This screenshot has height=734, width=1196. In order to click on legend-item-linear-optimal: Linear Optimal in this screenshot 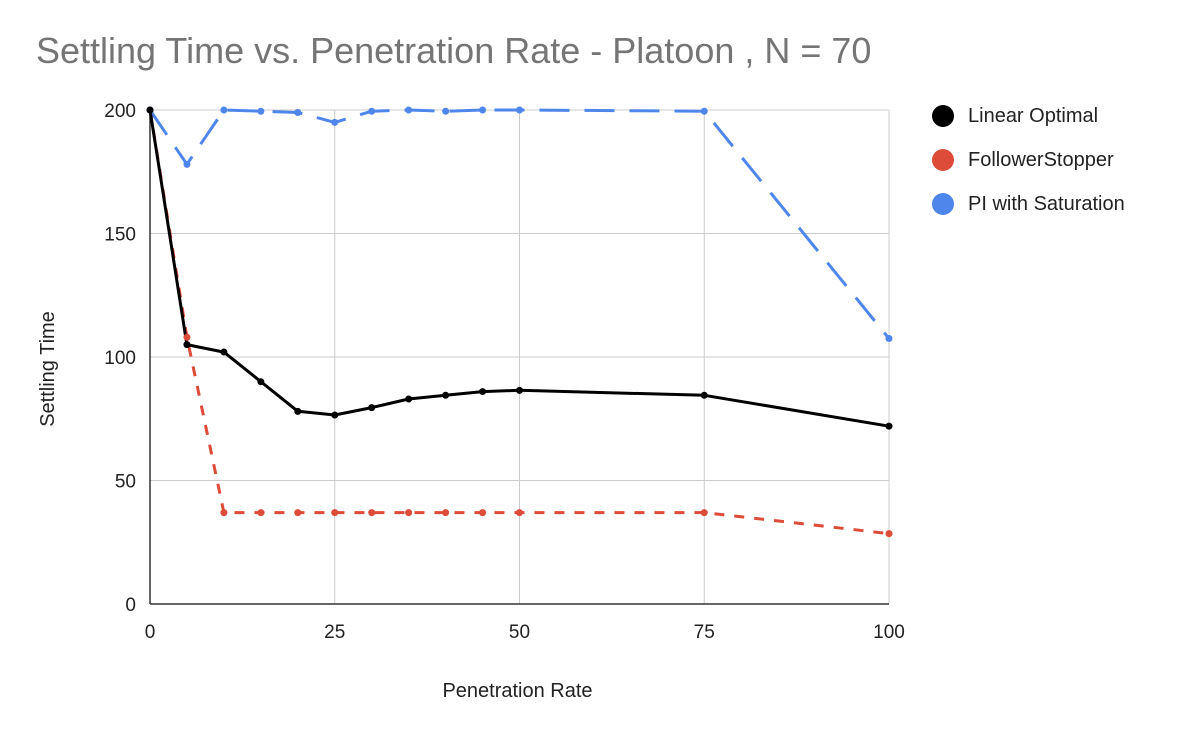, I will do `click(1028, 116)`.